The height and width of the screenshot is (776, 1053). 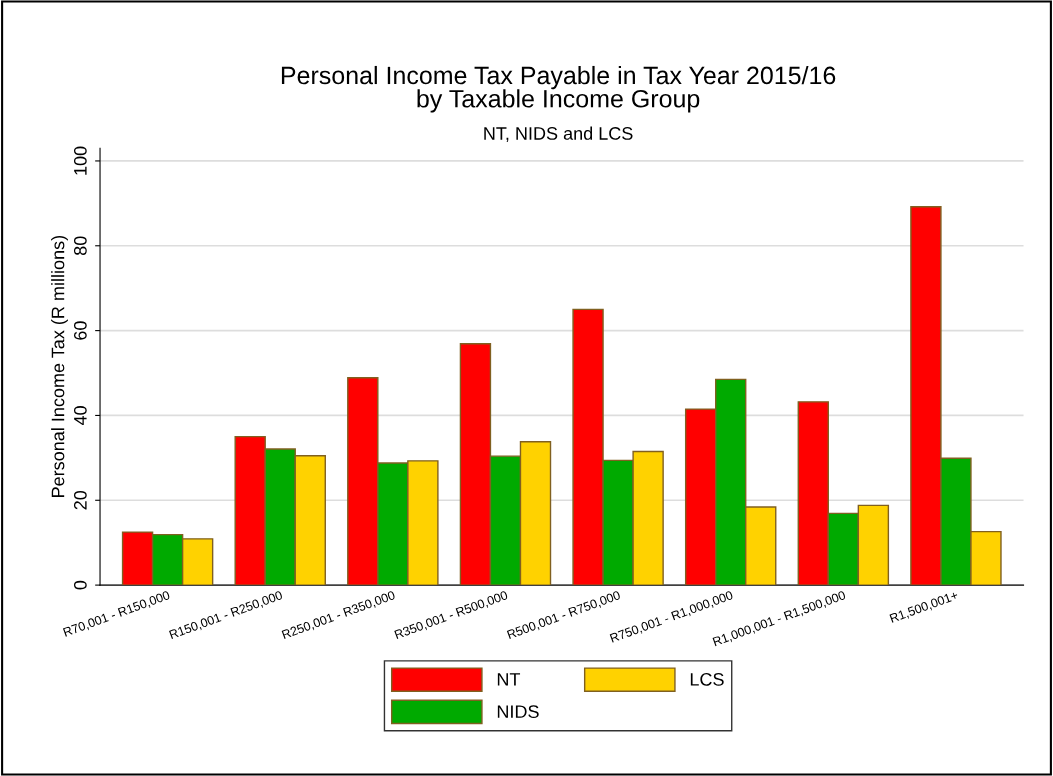 I want to click on chart-title: Personal Income Tax Payable in Tax Year 2015/16 by Taxable Income Group, so click(x=558, y=89).